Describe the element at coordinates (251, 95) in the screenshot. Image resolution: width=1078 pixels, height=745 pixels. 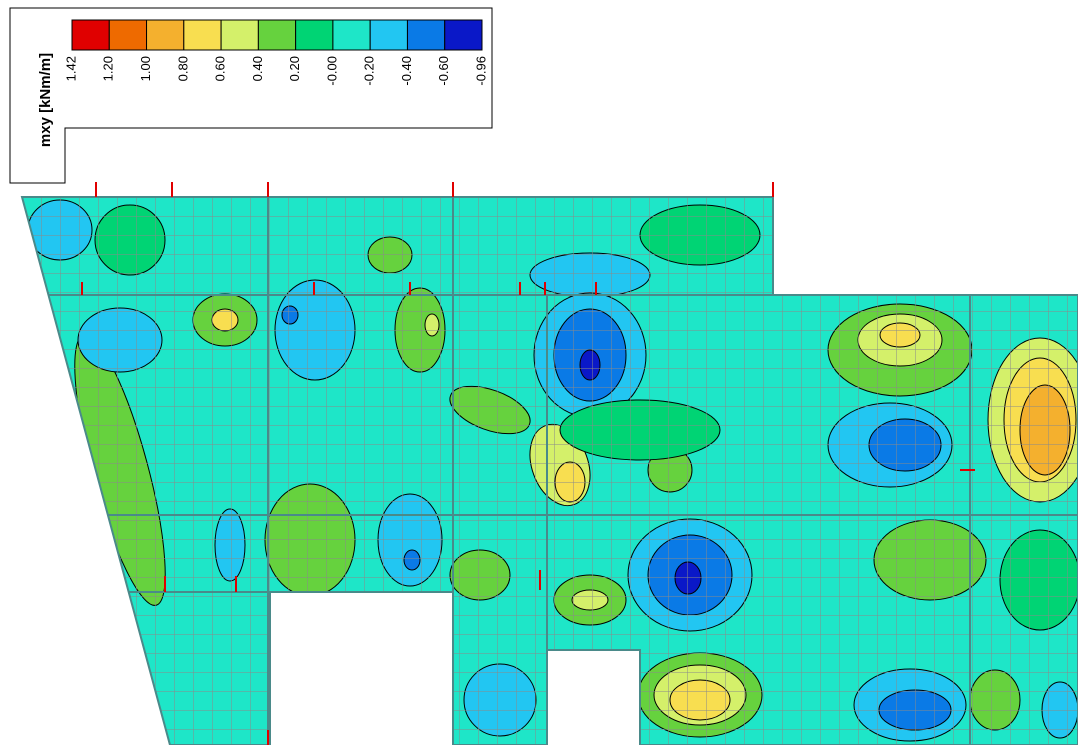
I see `legend-box` at that location.